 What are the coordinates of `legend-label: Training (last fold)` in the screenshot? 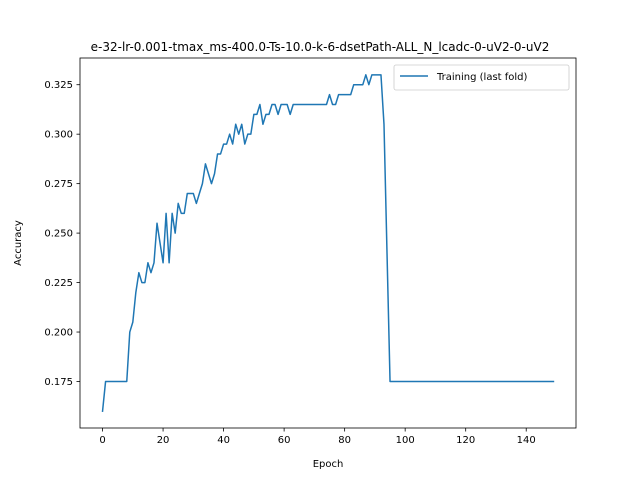 It's located at (482, 77).